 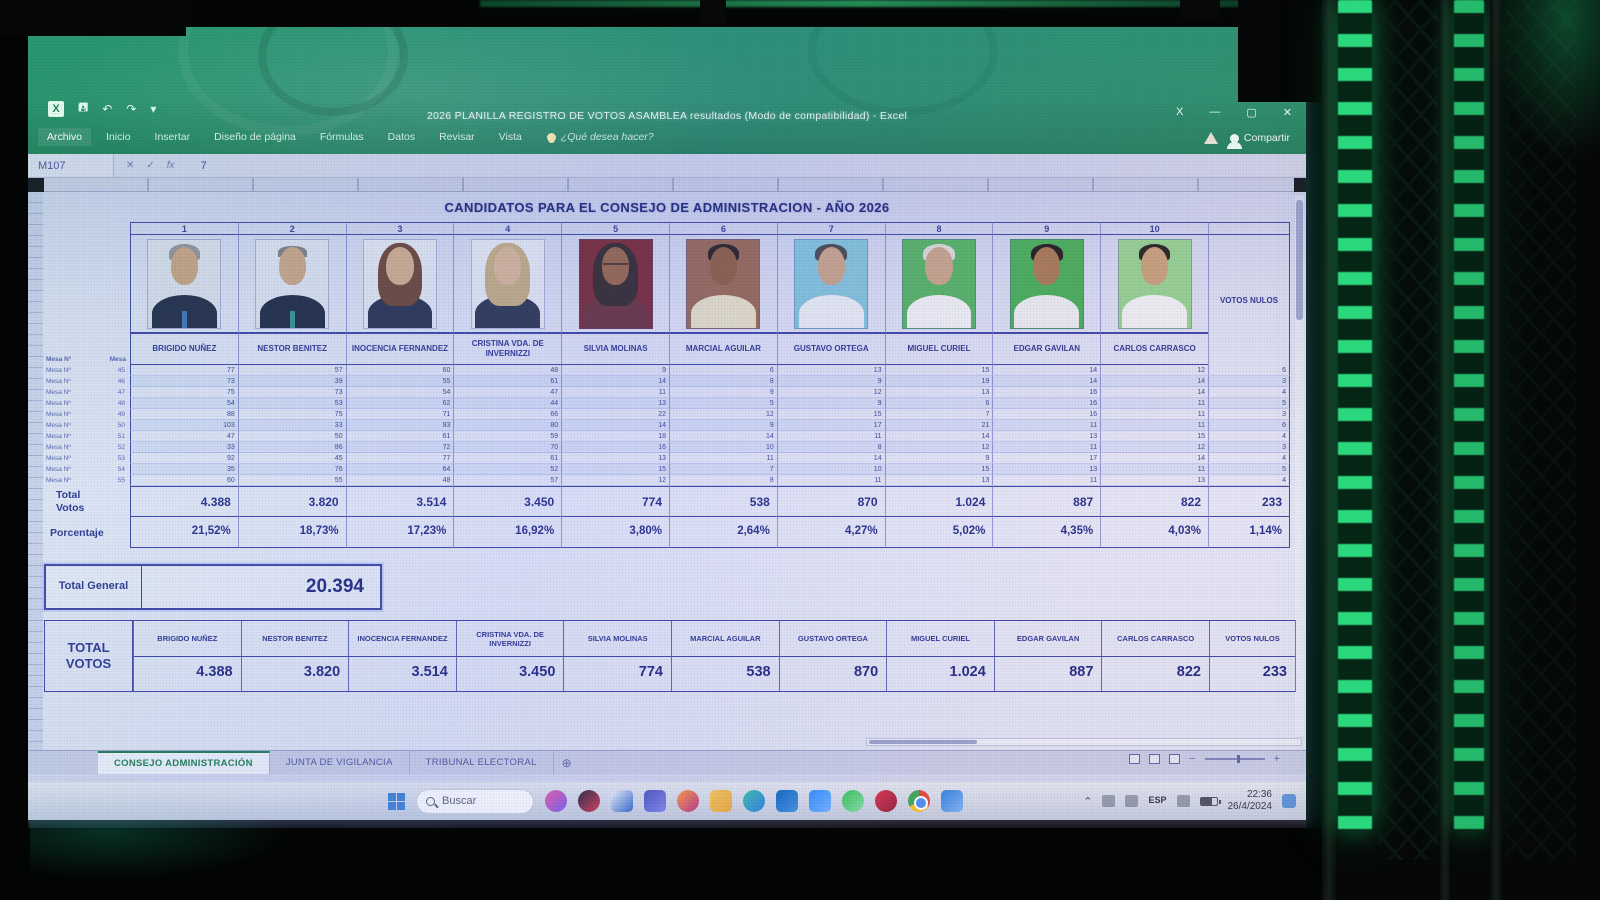 What do you see at coordinates (1154, 447) in the screenshot?
I see `vote-cell: 12` at bounding box center [1154, 447].